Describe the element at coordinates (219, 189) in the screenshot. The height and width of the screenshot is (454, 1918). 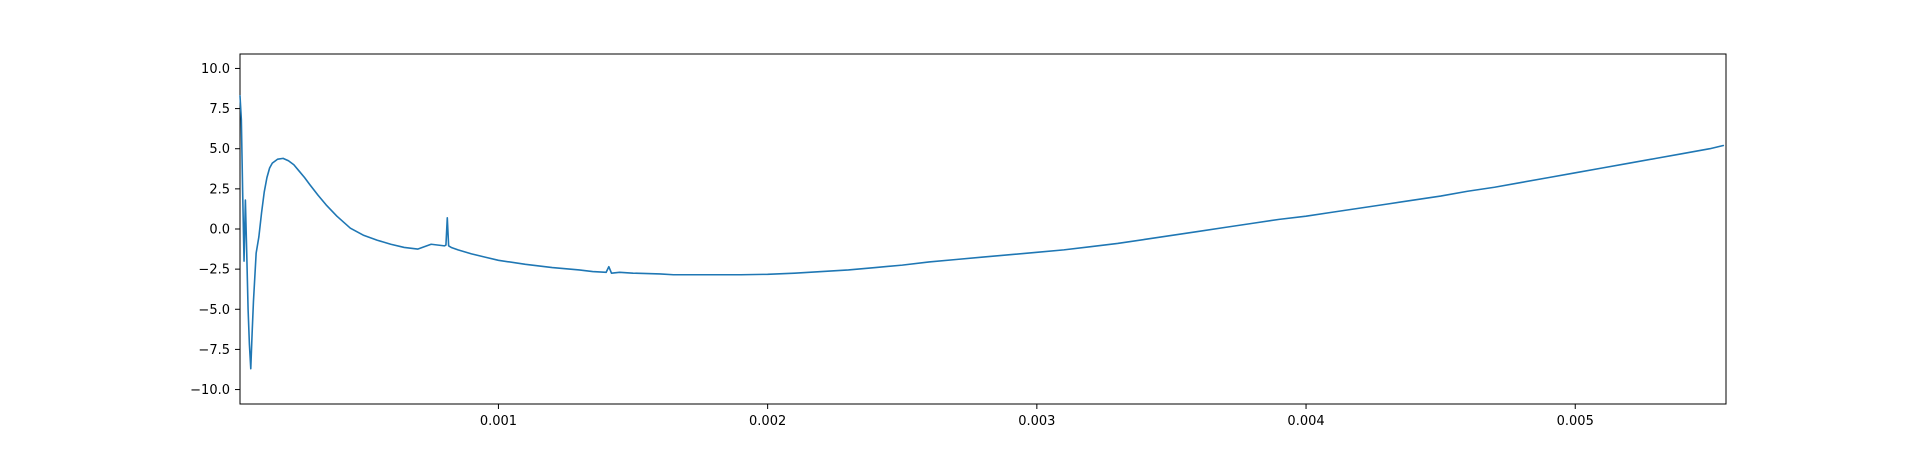
I see `y-tick-label: 2.5` at that location.